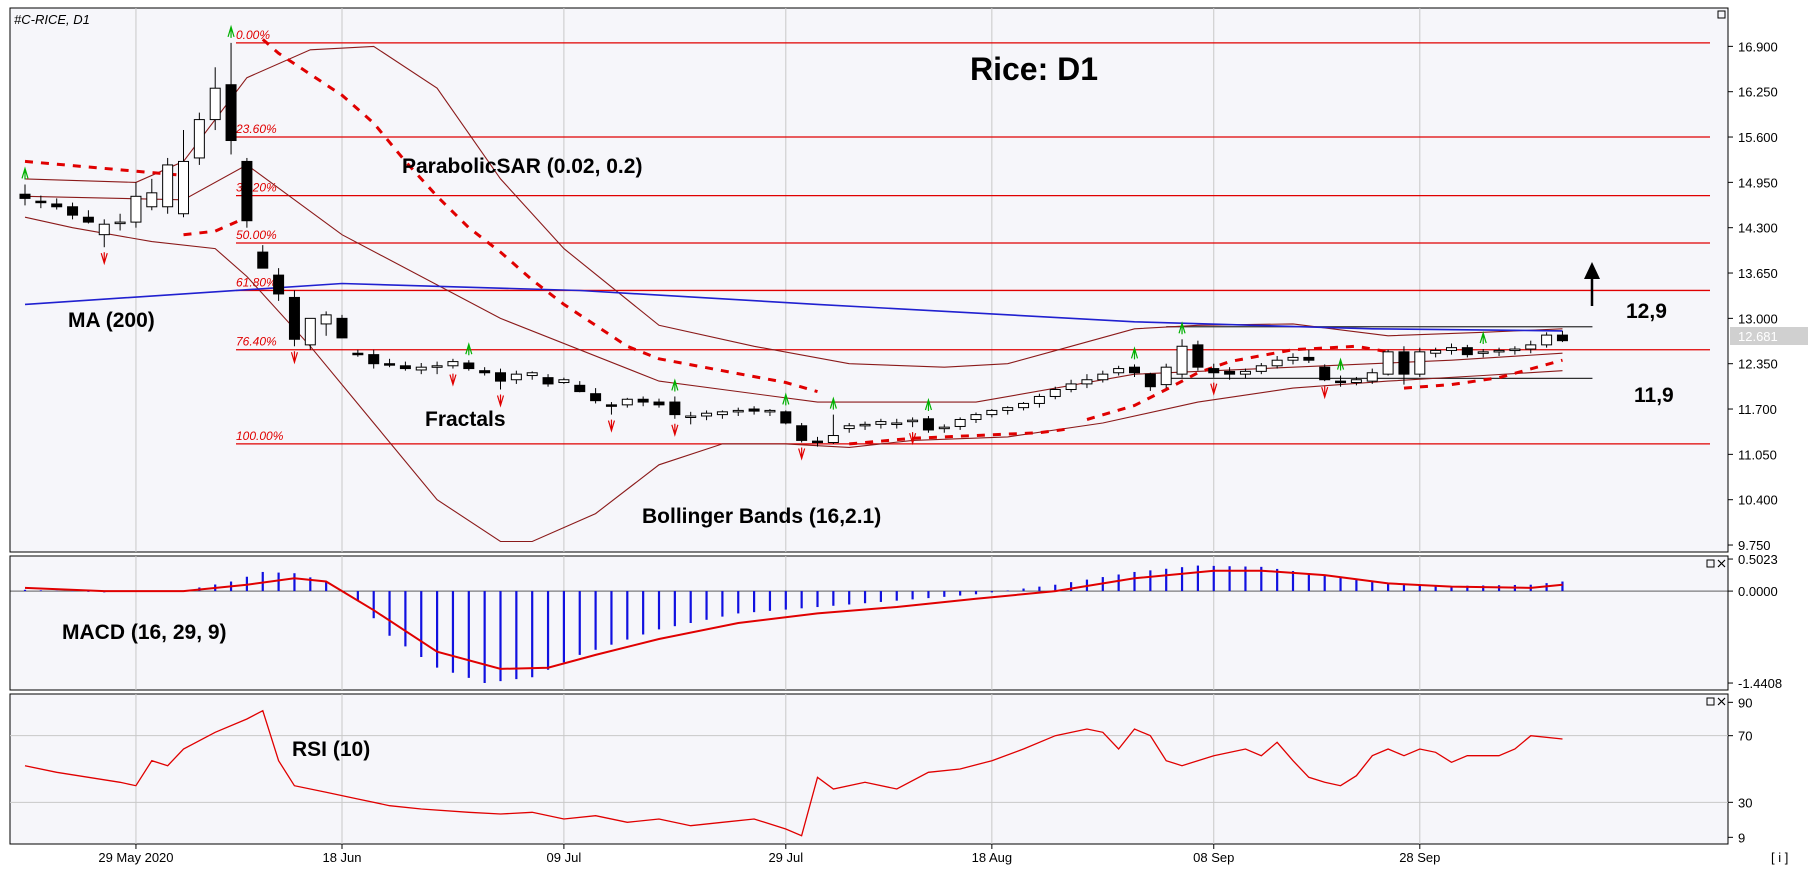 Image resolution: width=1809 pixels, height=872 pixels. I want to click on macd-label: MACD (16, 29, 9), so click(144, 632).